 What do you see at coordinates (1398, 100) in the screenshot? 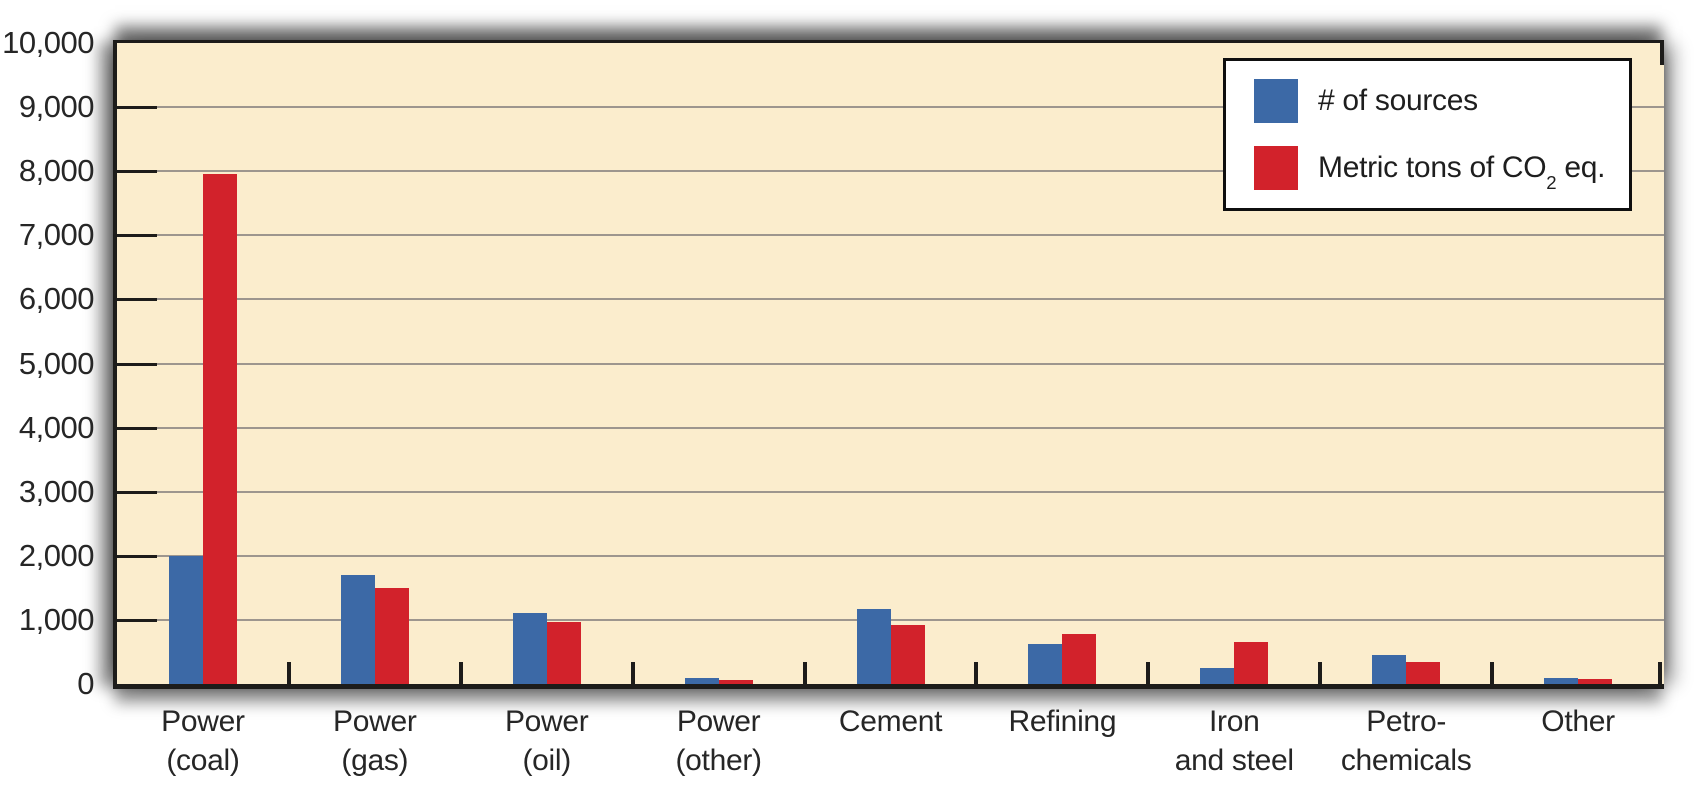
I see `legend-label: # of sources` at bounding box center [1398, 100].